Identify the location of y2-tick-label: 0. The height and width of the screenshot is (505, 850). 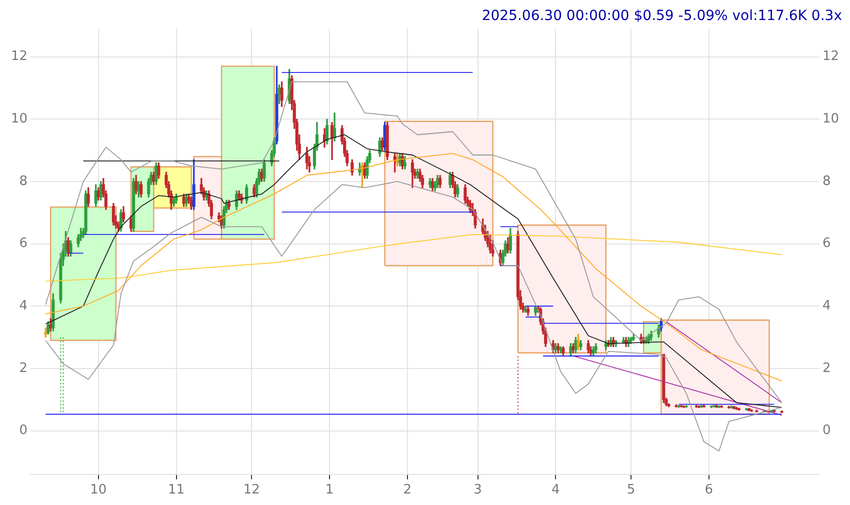
(826, 430).